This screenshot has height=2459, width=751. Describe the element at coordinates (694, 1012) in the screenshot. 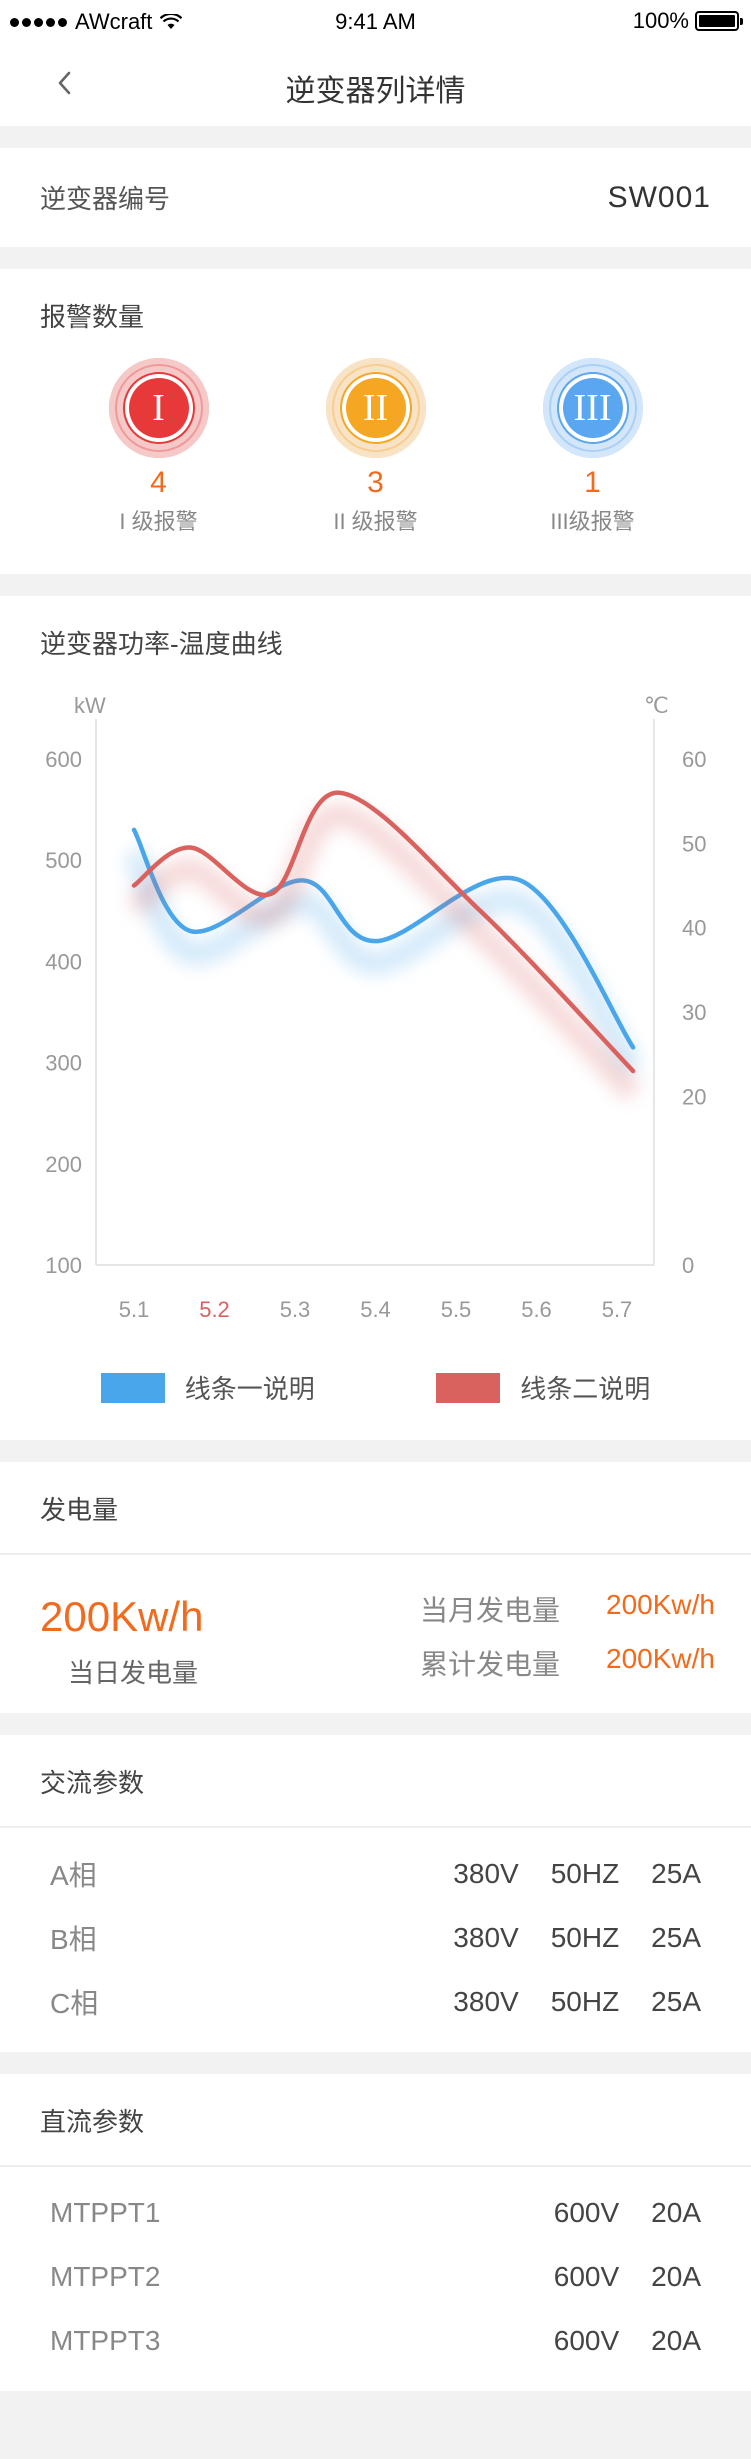

I see `y-tick-label-right: 30` at that location.